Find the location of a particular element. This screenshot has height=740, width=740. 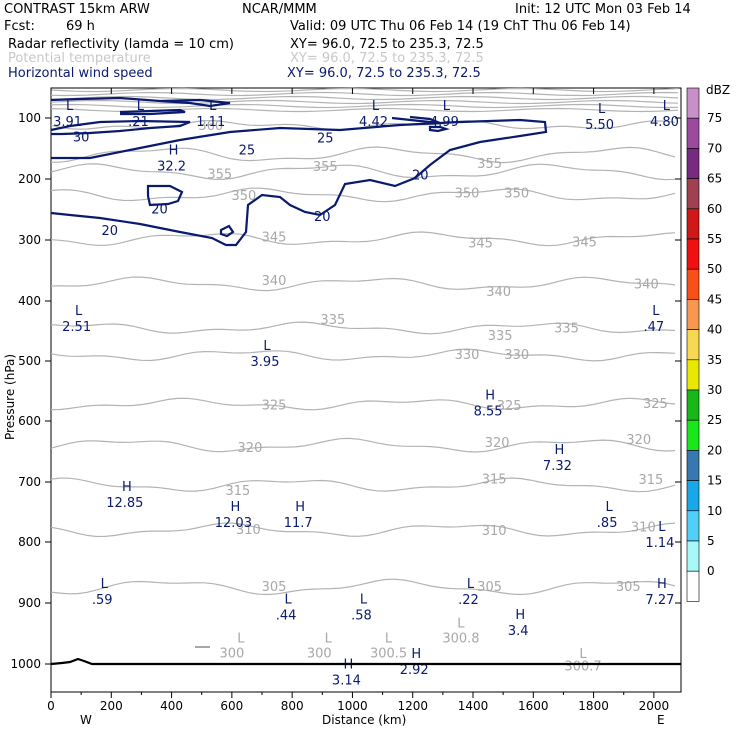

x-tick-label: 1400 is located at coordinates (473, 706).